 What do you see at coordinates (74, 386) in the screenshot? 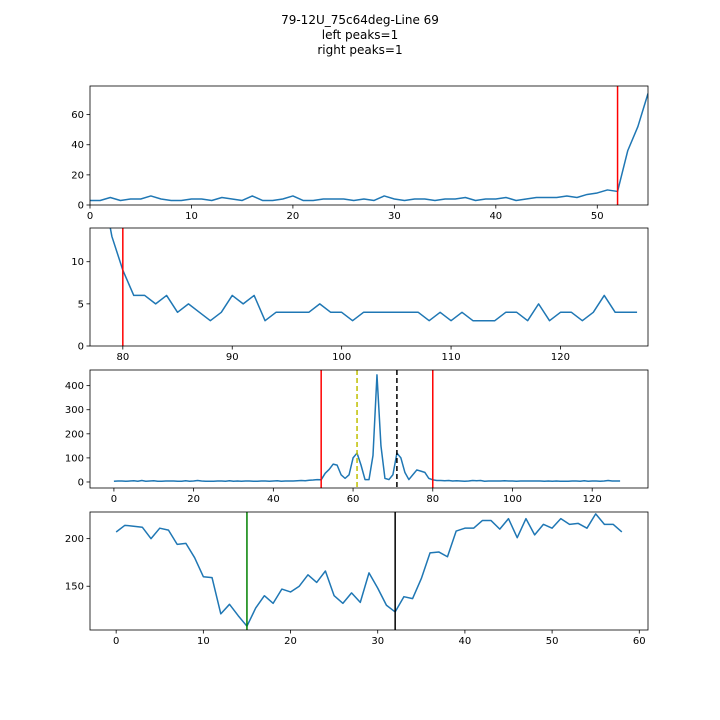
I see `y-tick-label: 400` at bounding box center [74, 386].